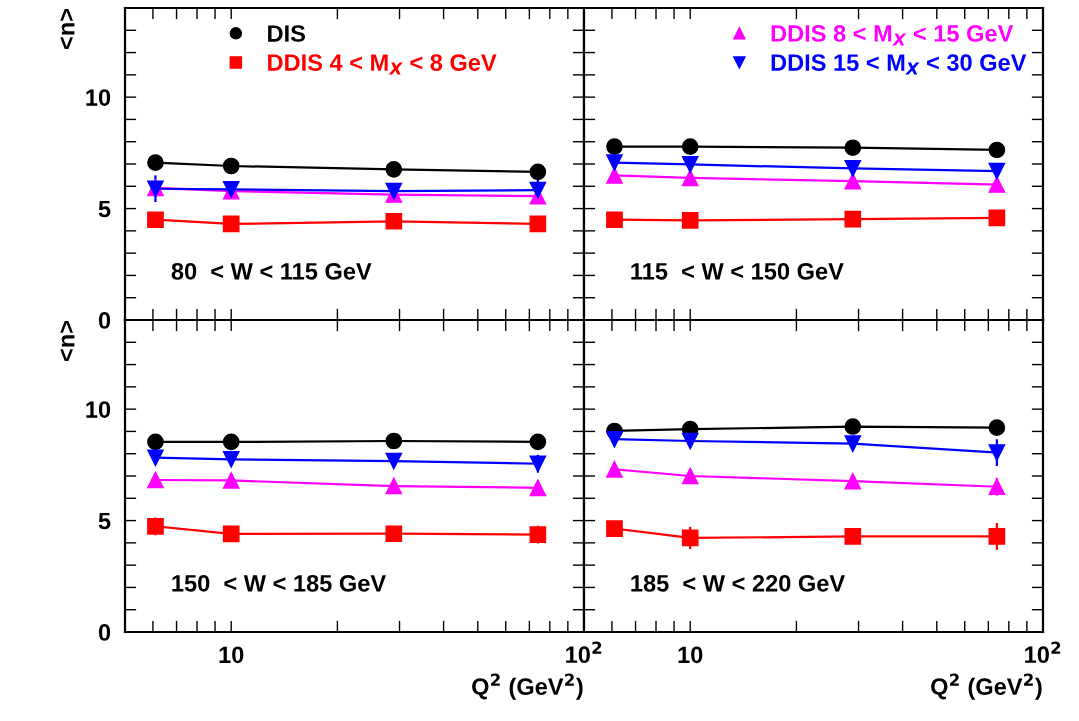 Image resolution: width=1079 pixels, height=721 pixels. Describe the element at coordinates (382, 64) in the screenshot. I see `legend-label: DDIS 4 < M$_{X}$ < 8 GeV` at that location.